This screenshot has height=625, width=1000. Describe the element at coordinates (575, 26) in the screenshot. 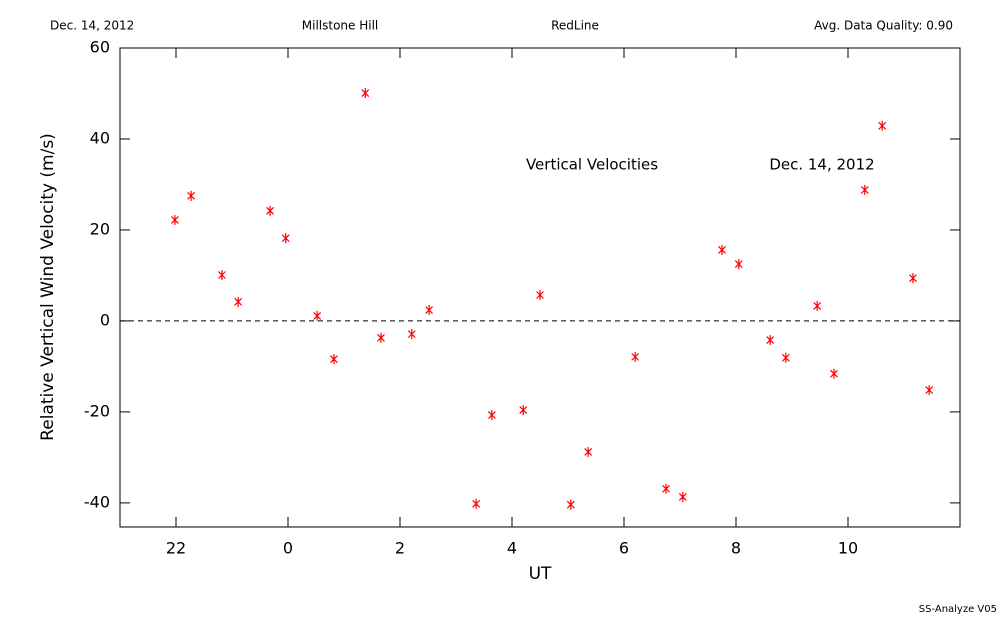

I see `header-instrument: RedLine` at that location.